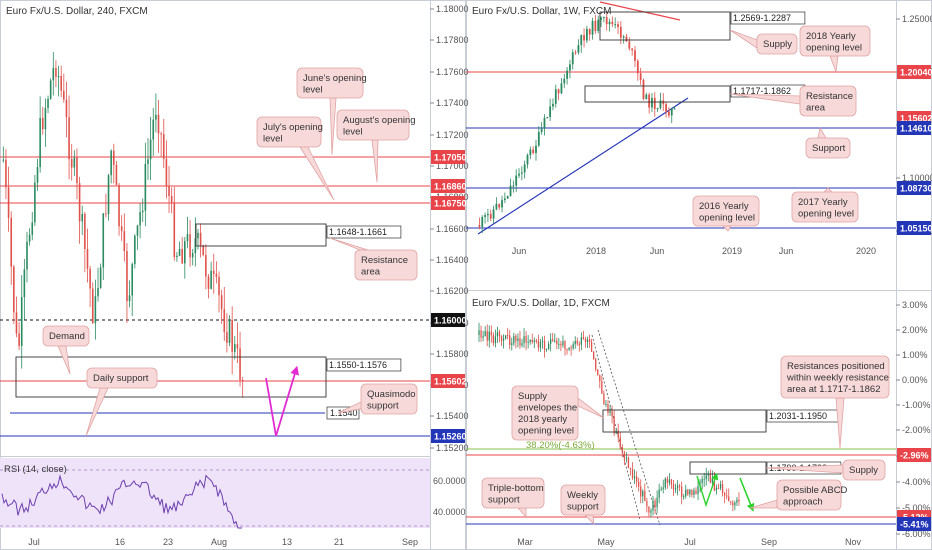  What do you see at coordinates (452, 291) in the screenshot?
I see `h4-price-tick-label: 1.16200` at bounding box center [452, 291].